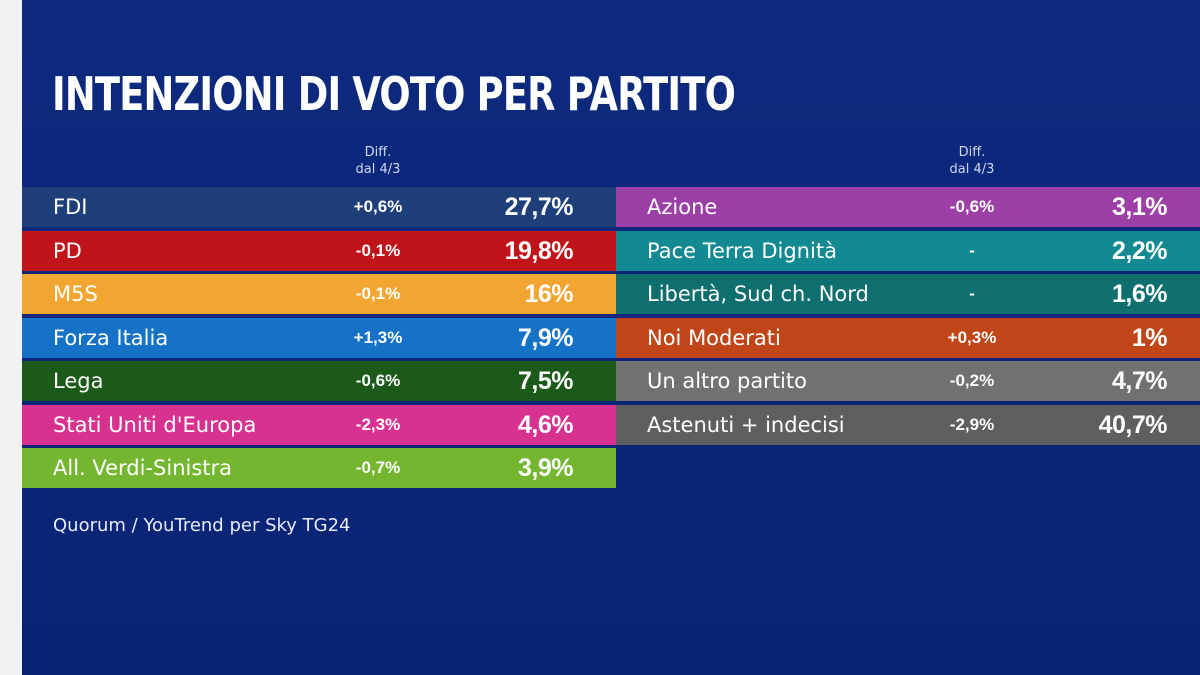  Describe the element at coordinates (1139, 207) in the screenshot. I see `party-percentage: 3,1%` at that location.